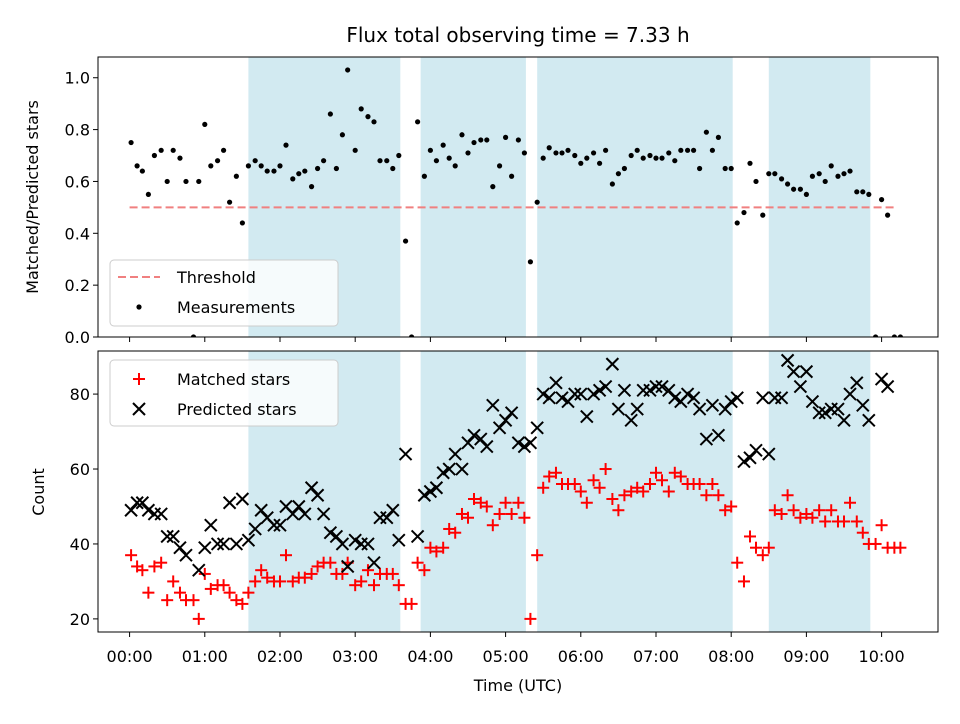 This screenshot has width=960, height=724. What do you see at coordinates (77, 285) in the screenshot?
I see `top-y-tick-label: 0.2` at bounding box center [77, 285].